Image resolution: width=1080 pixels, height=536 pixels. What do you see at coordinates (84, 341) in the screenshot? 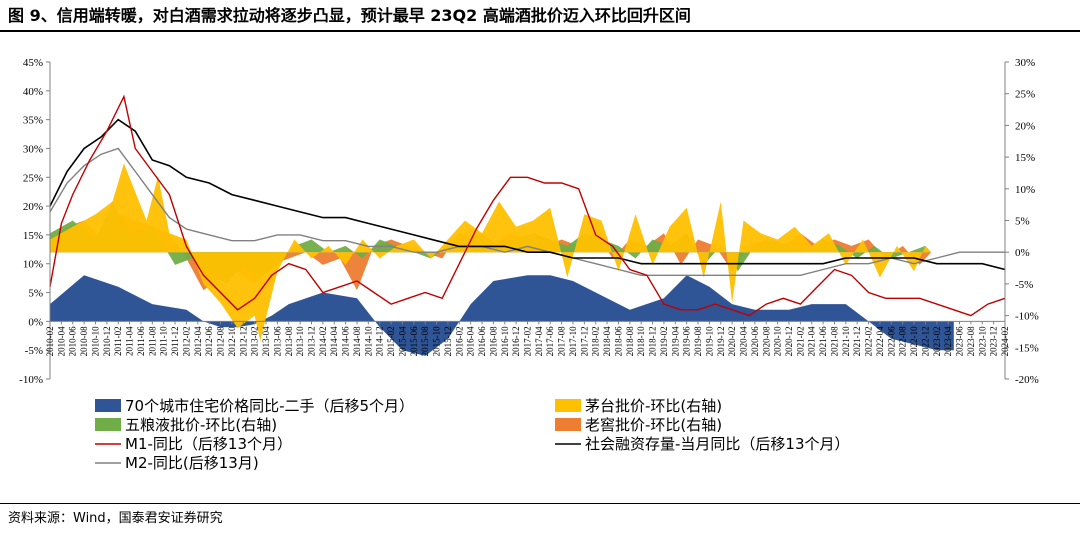
I see `x-tick-label: 2010-08` at bounding box center [84, 341].